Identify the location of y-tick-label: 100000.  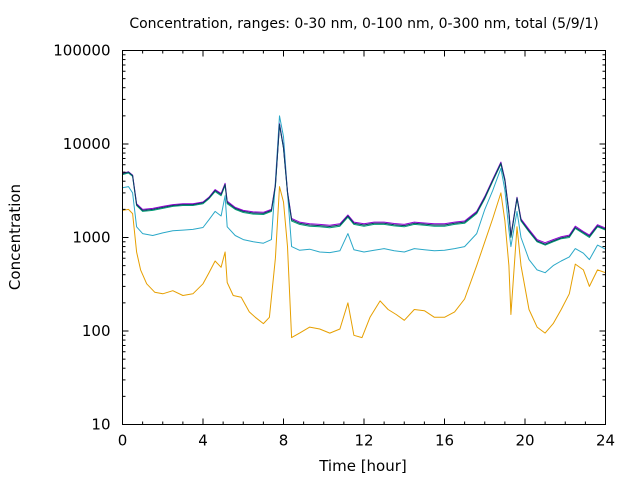
(81, 51).